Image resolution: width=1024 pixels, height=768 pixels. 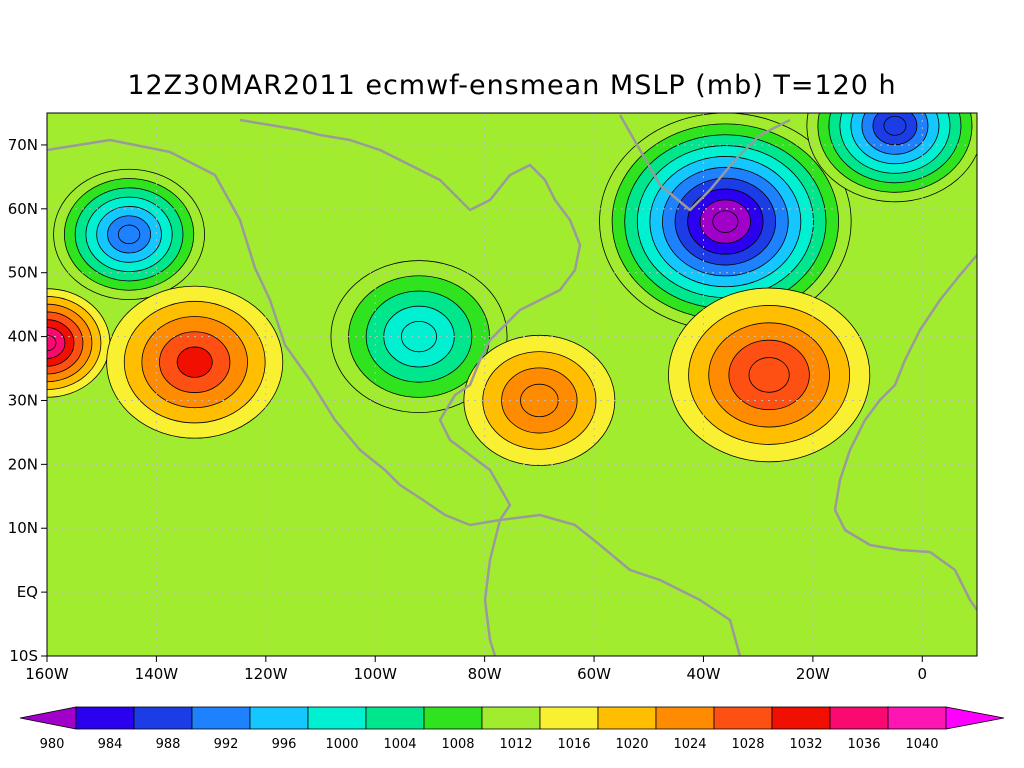 What do you see at coordinates (485, 674) in the screenshot?
I see `lon-tick-label: 80W` at bounding box center [485, 674].